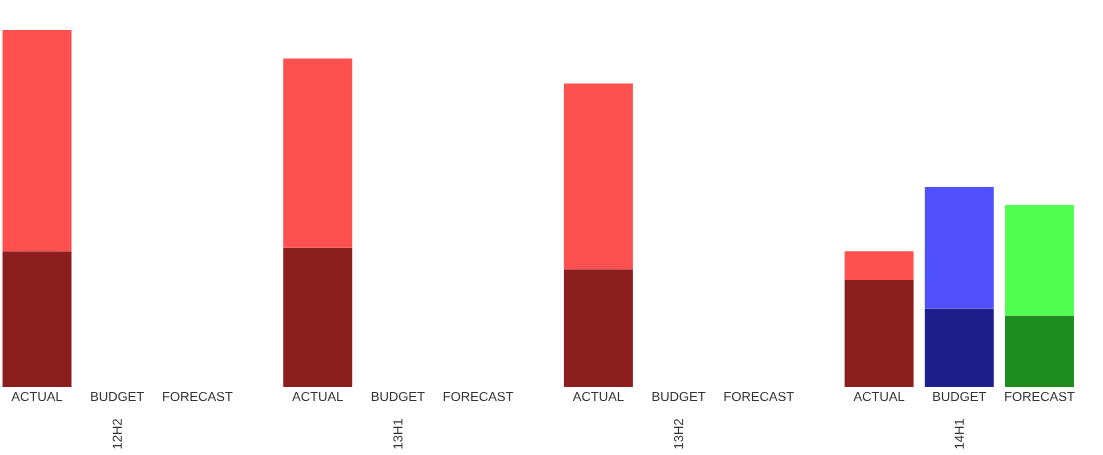 The image size is (1103, 455). Describe the element at coordinates (679, 434) in the screenshot. I see `text: 13H2` at that location.